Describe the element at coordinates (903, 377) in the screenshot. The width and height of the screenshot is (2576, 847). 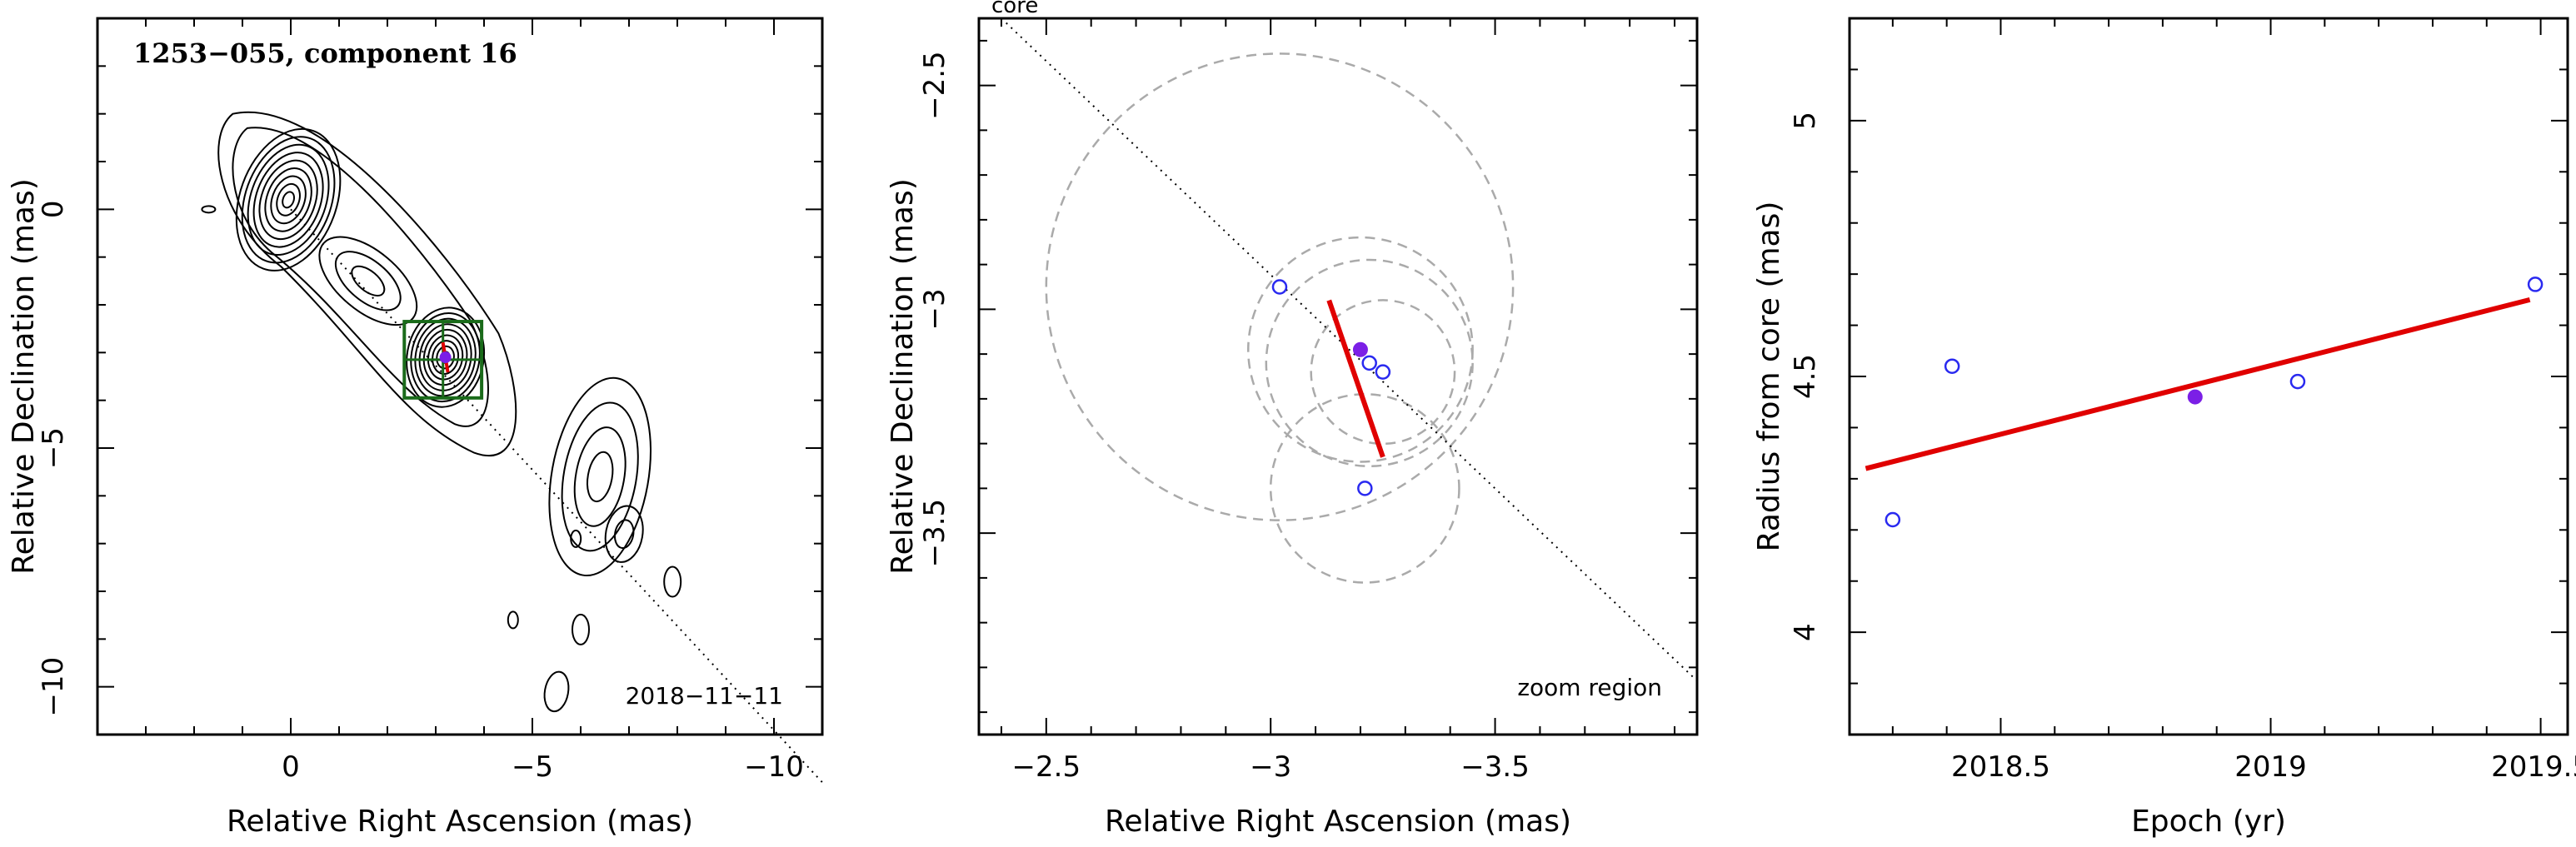
I see `mid-y-axis-title: Relative Declination (mas)` at that location.